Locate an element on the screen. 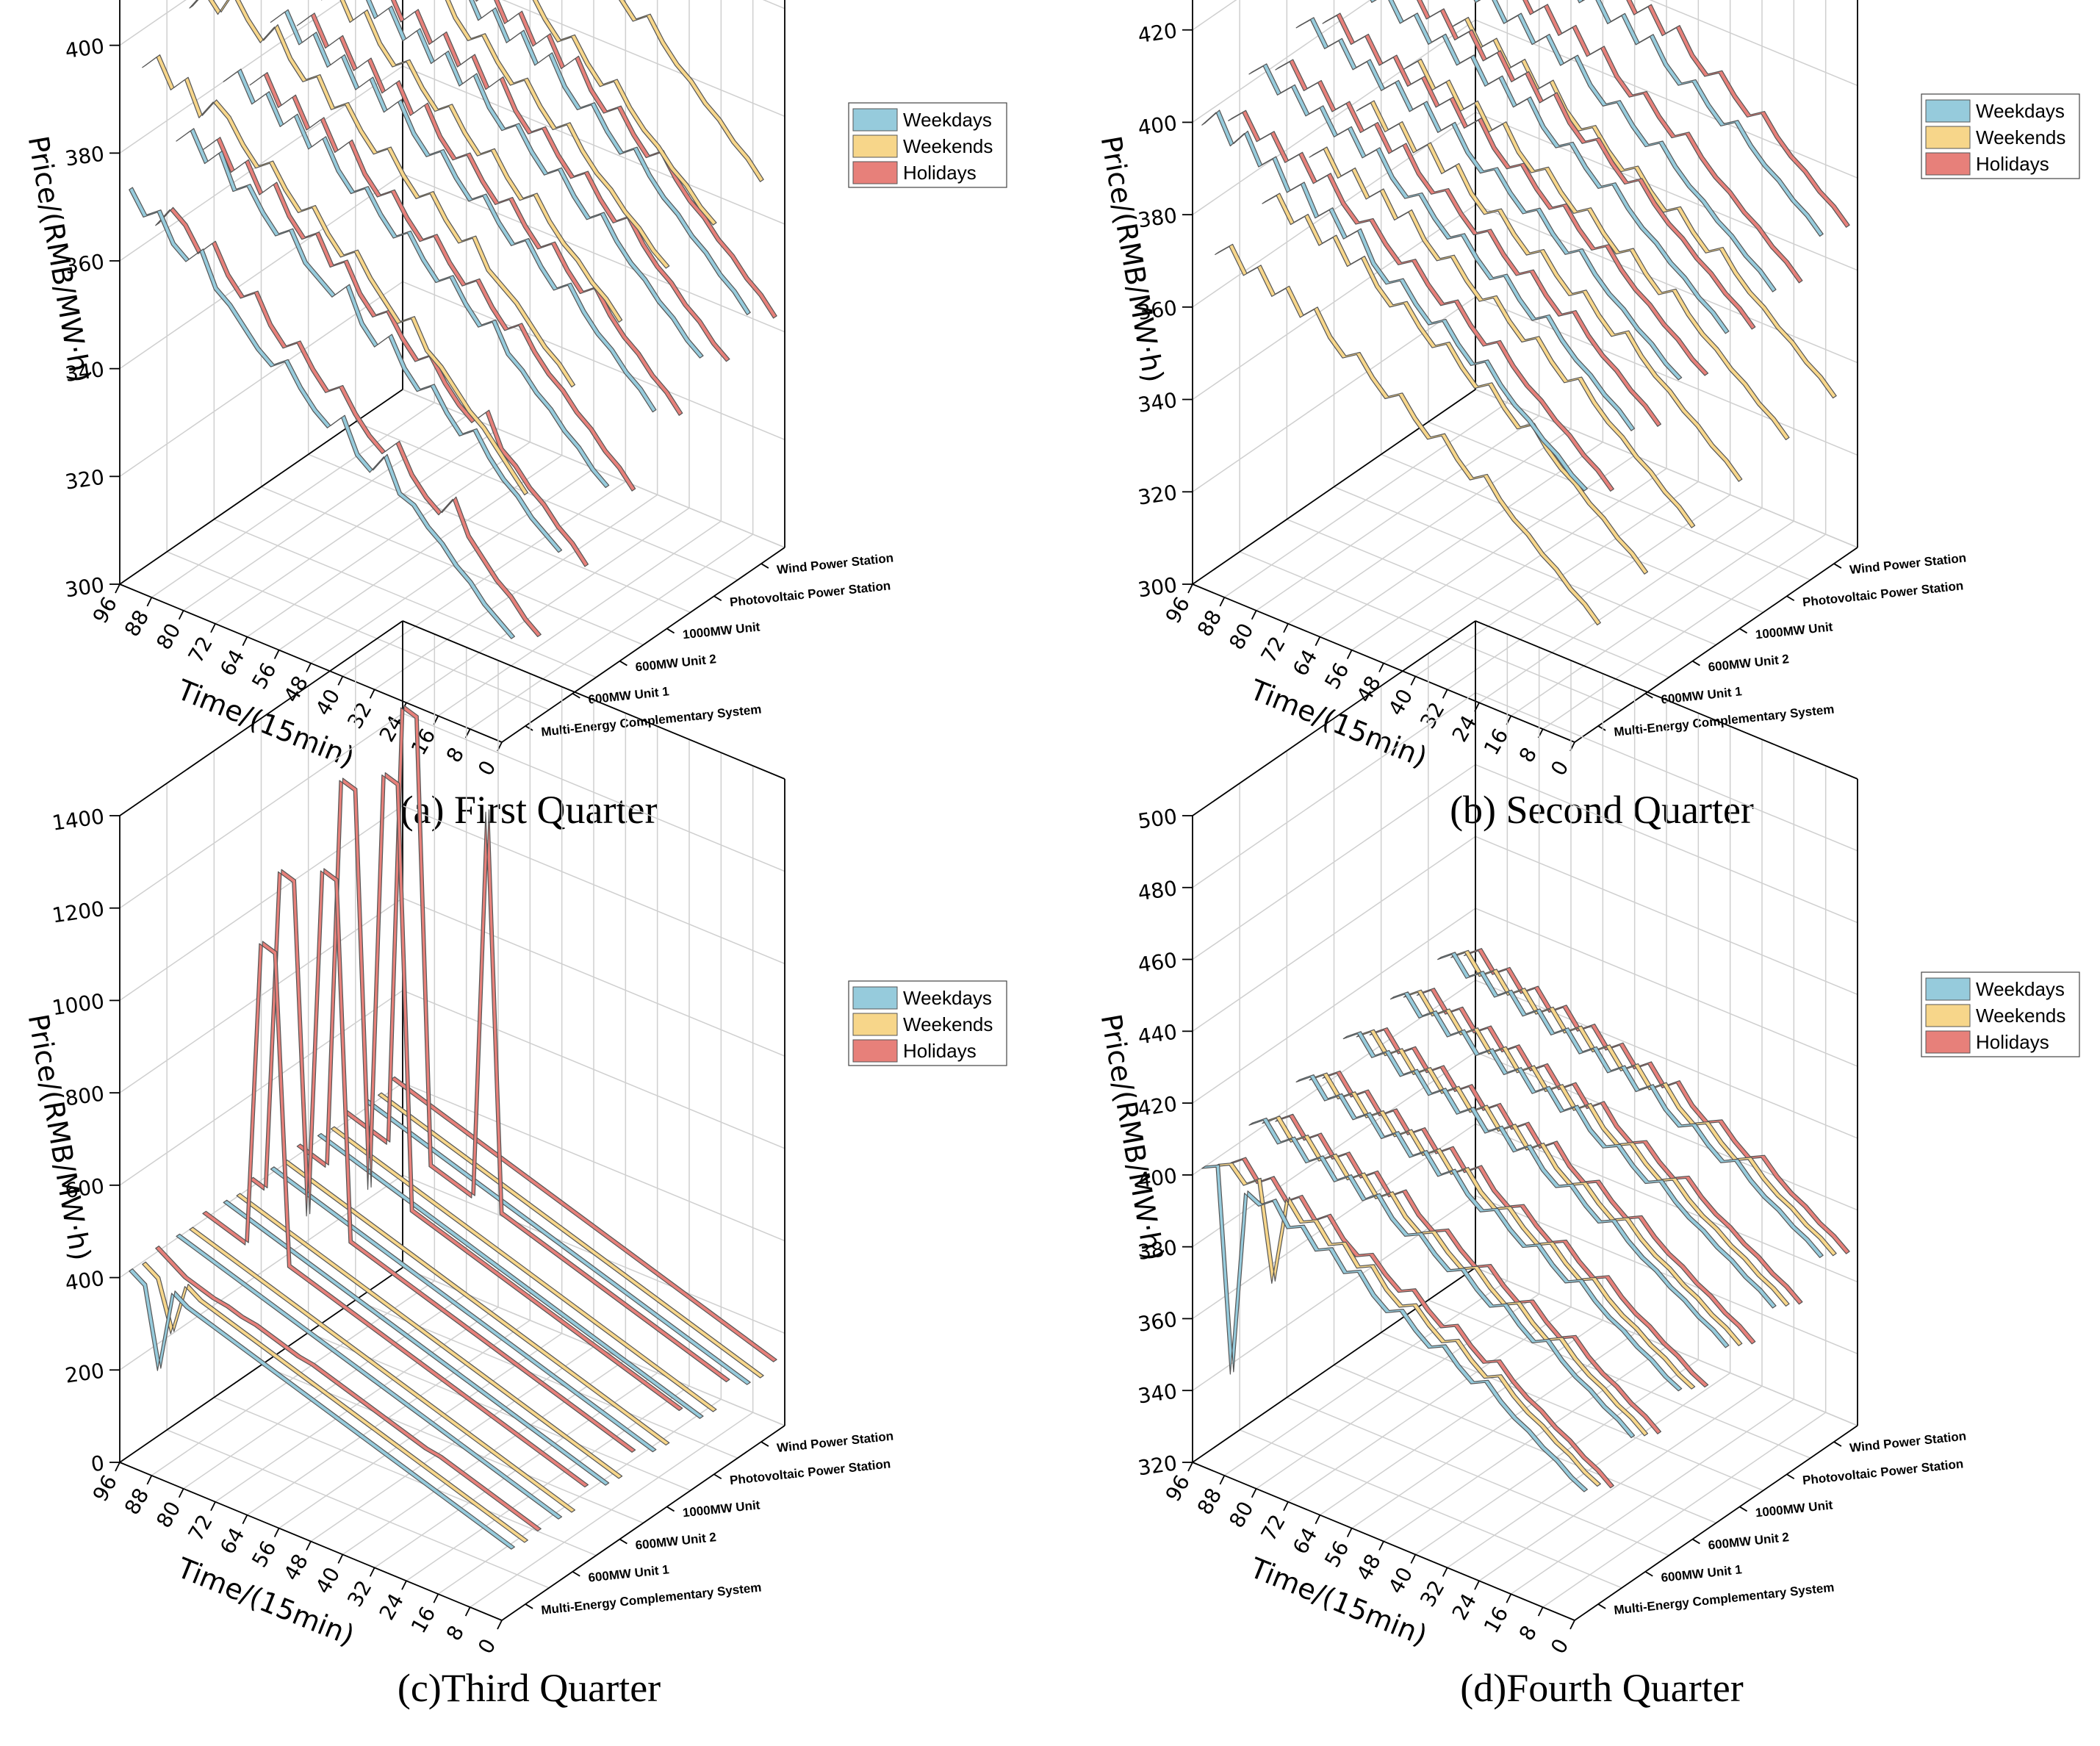  legend-label: Weekends is located at coordinates (2020, 137).